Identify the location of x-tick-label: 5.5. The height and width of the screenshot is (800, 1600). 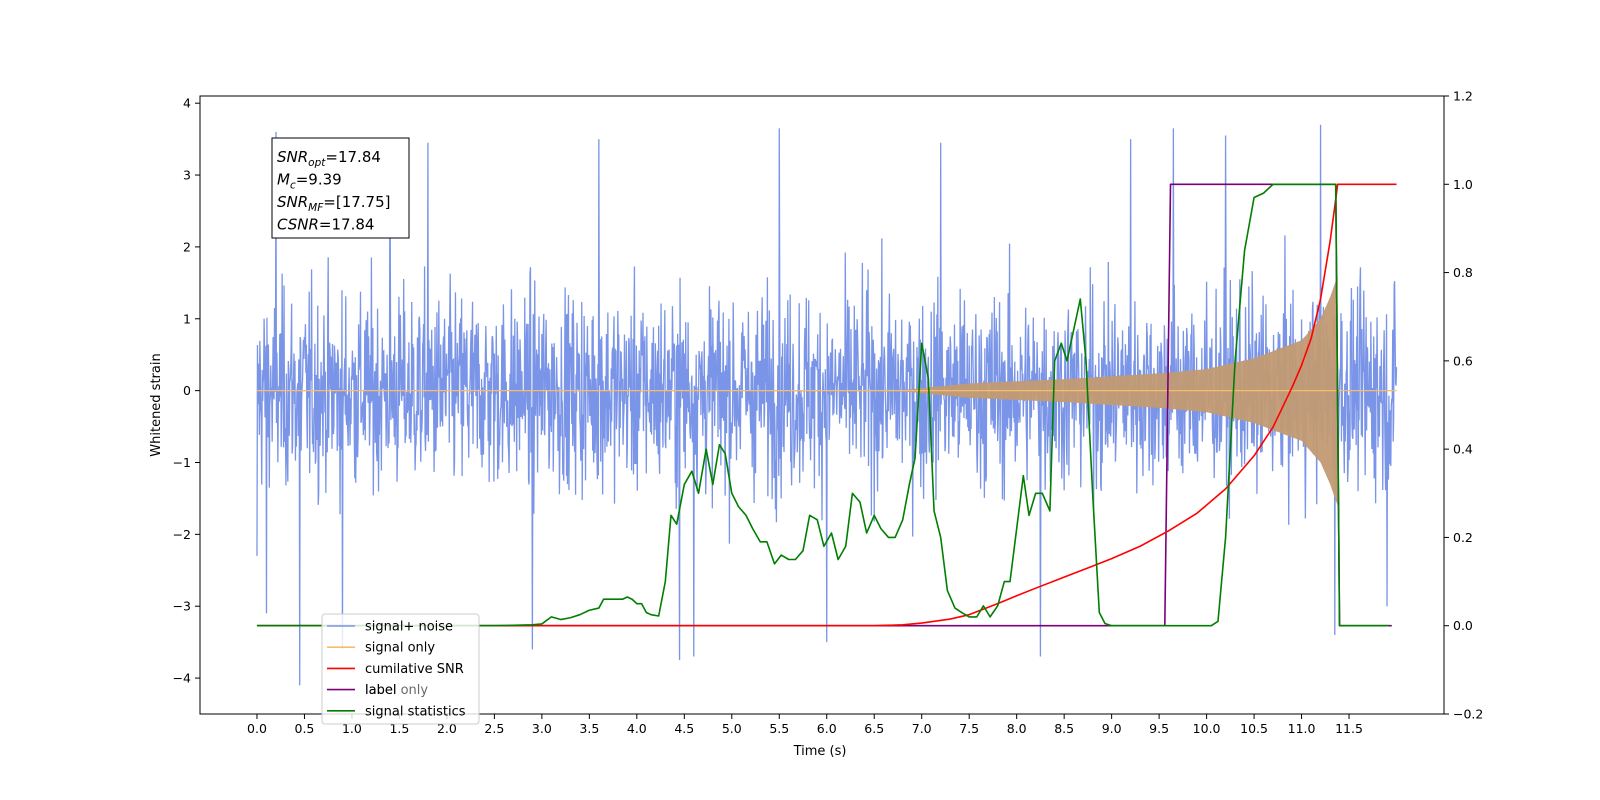
(779, 728).